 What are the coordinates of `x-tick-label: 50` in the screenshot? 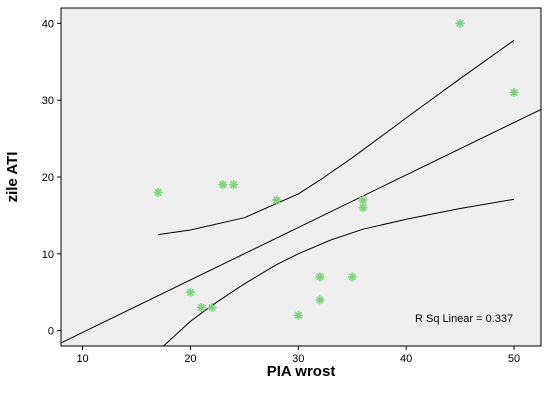 It's located at (514, 359).